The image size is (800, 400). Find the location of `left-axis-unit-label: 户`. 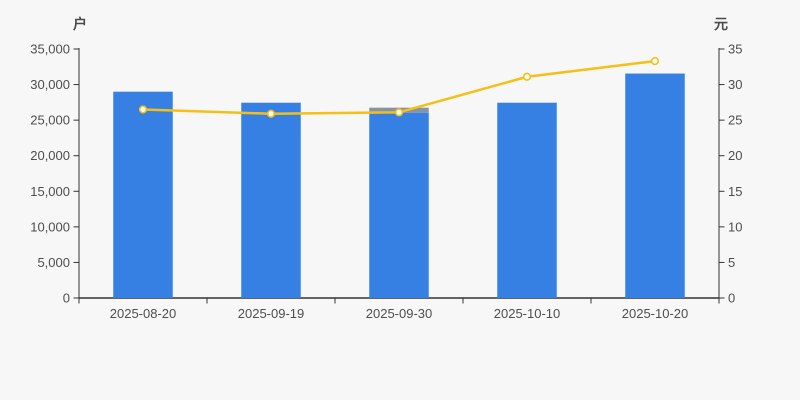

left-axis-unit-label: 户 is located at coordinates (80, 24).